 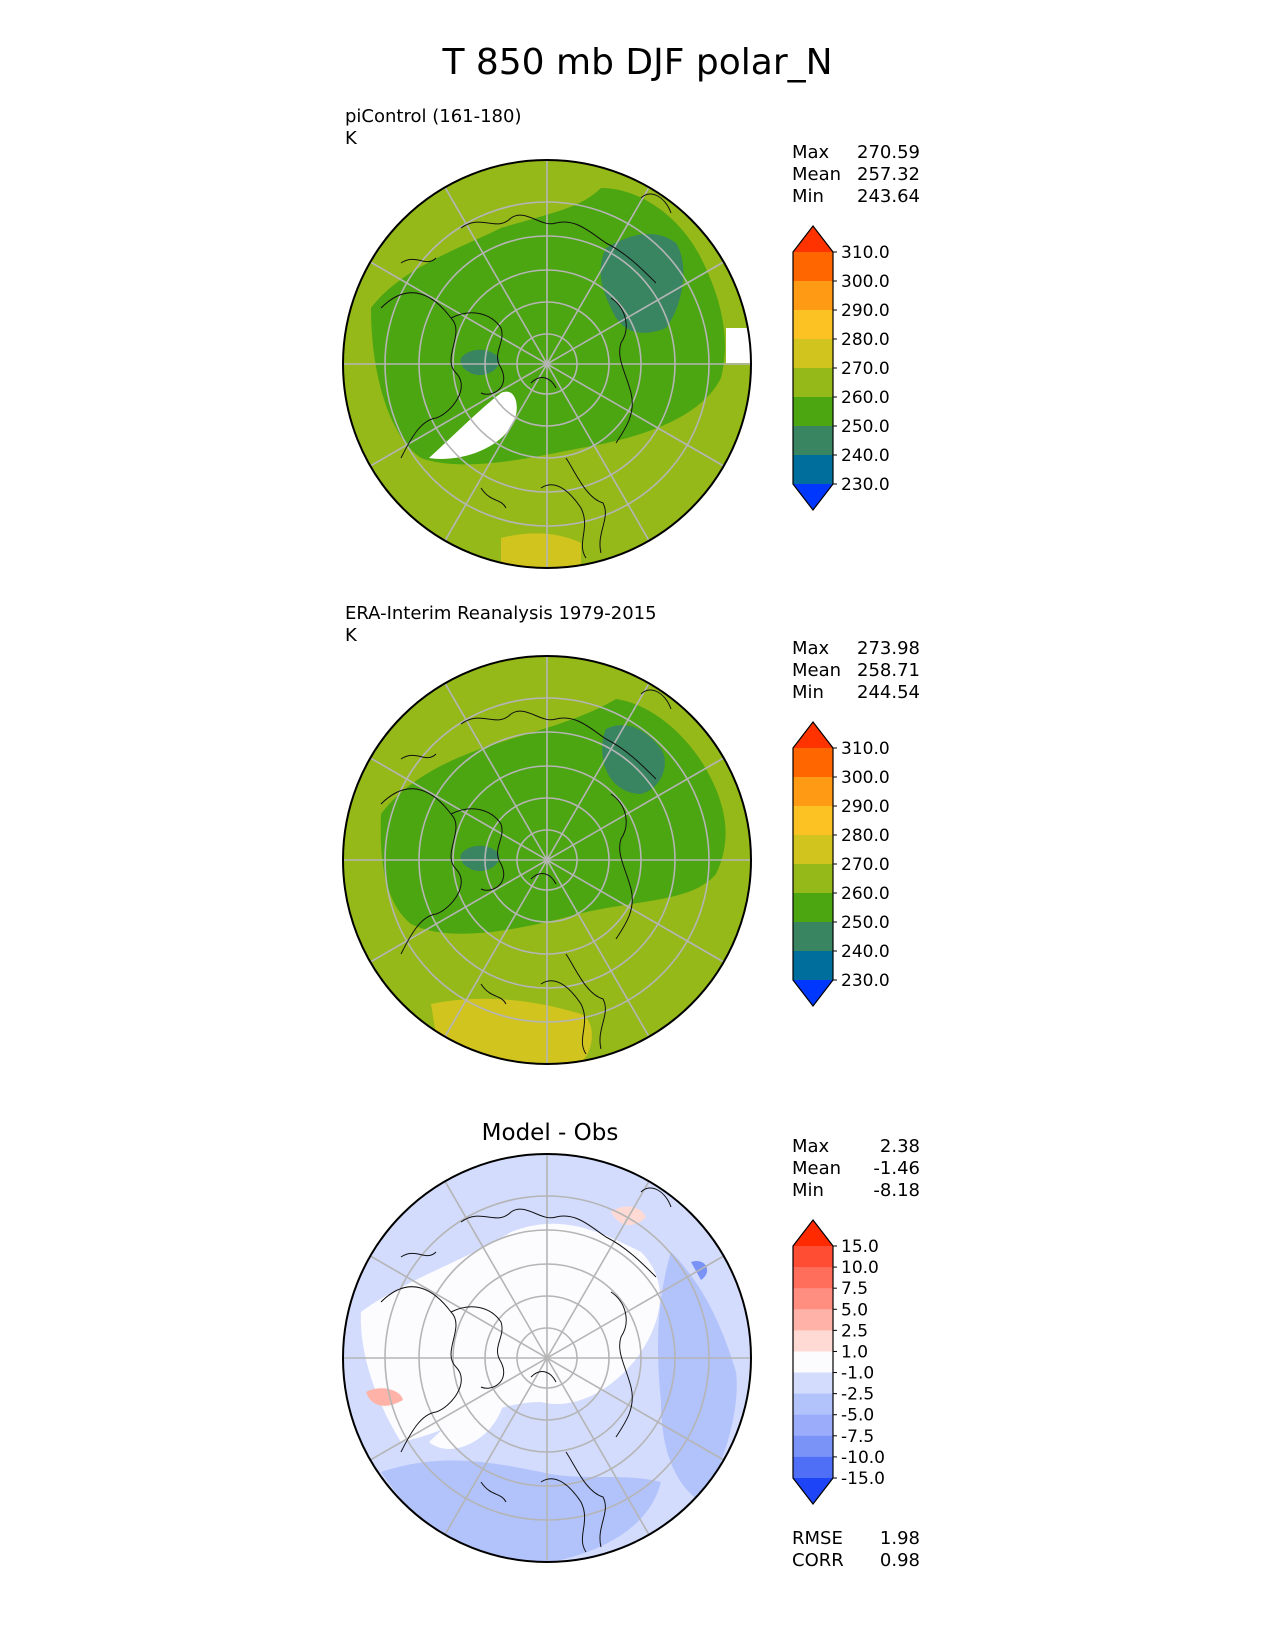 I want to click on panel3-metric-rmse: RMSE 1.98, so click(x=856, y=1539).